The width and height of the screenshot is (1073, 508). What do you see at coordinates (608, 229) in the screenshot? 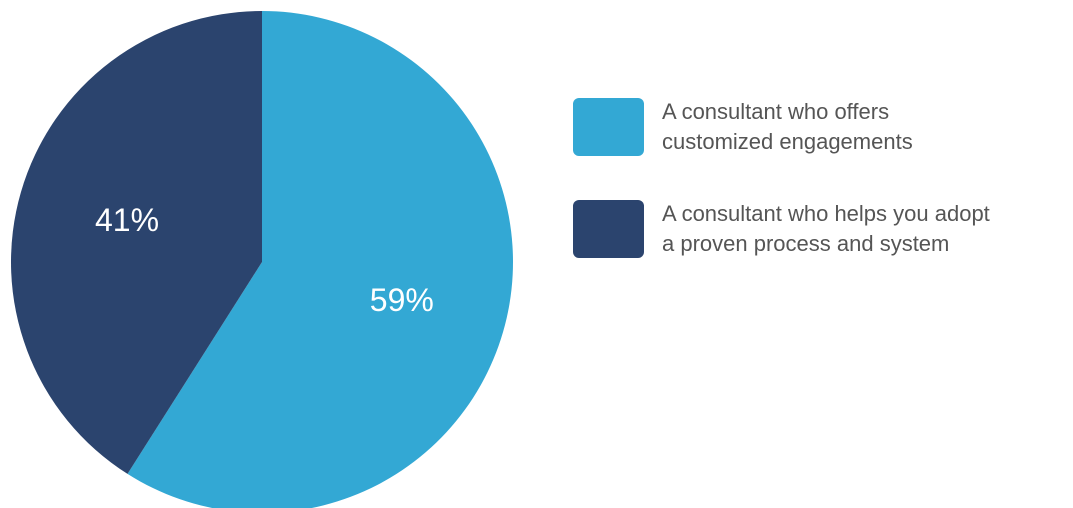
I see `legend-swatch-proven-process` at bounding box center [608, 229].